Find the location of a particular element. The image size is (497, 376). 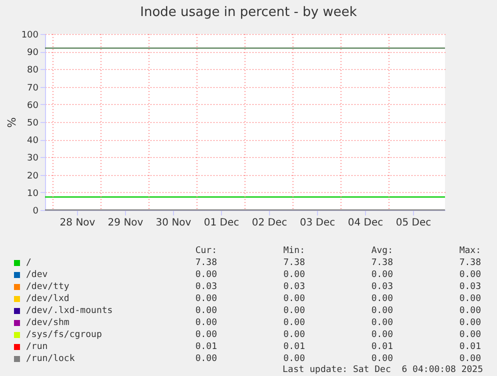

chart-title: Inode usage in percent - by week is located at coordinates (248, 13).